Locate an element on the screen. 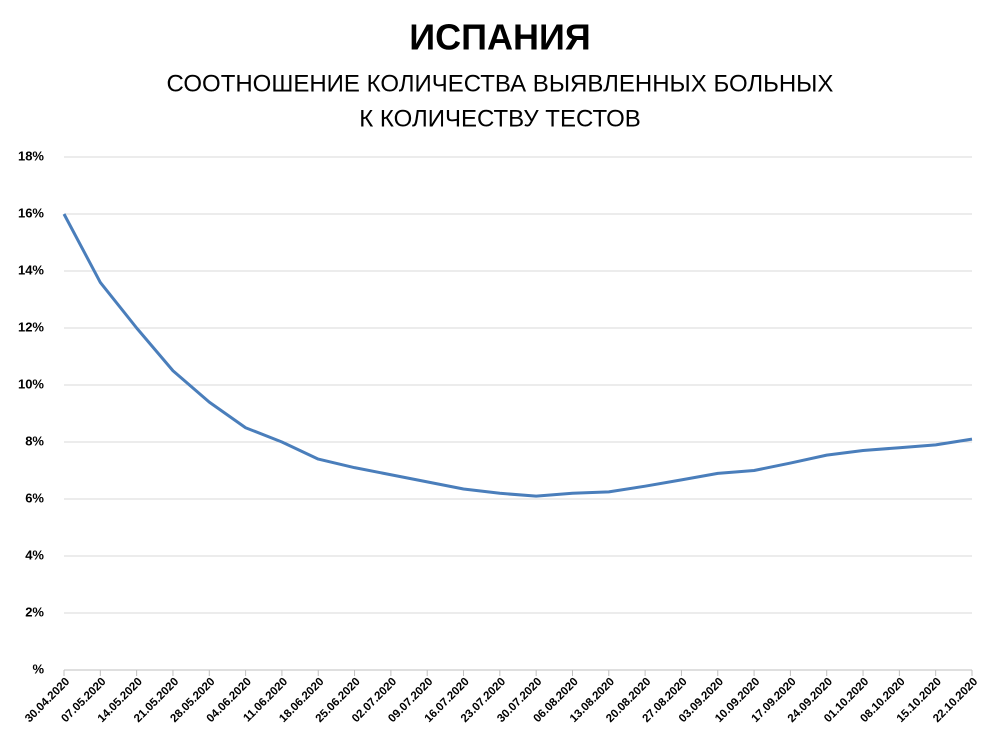  y-tick-label: 18% is located at coordinates (31, 155).